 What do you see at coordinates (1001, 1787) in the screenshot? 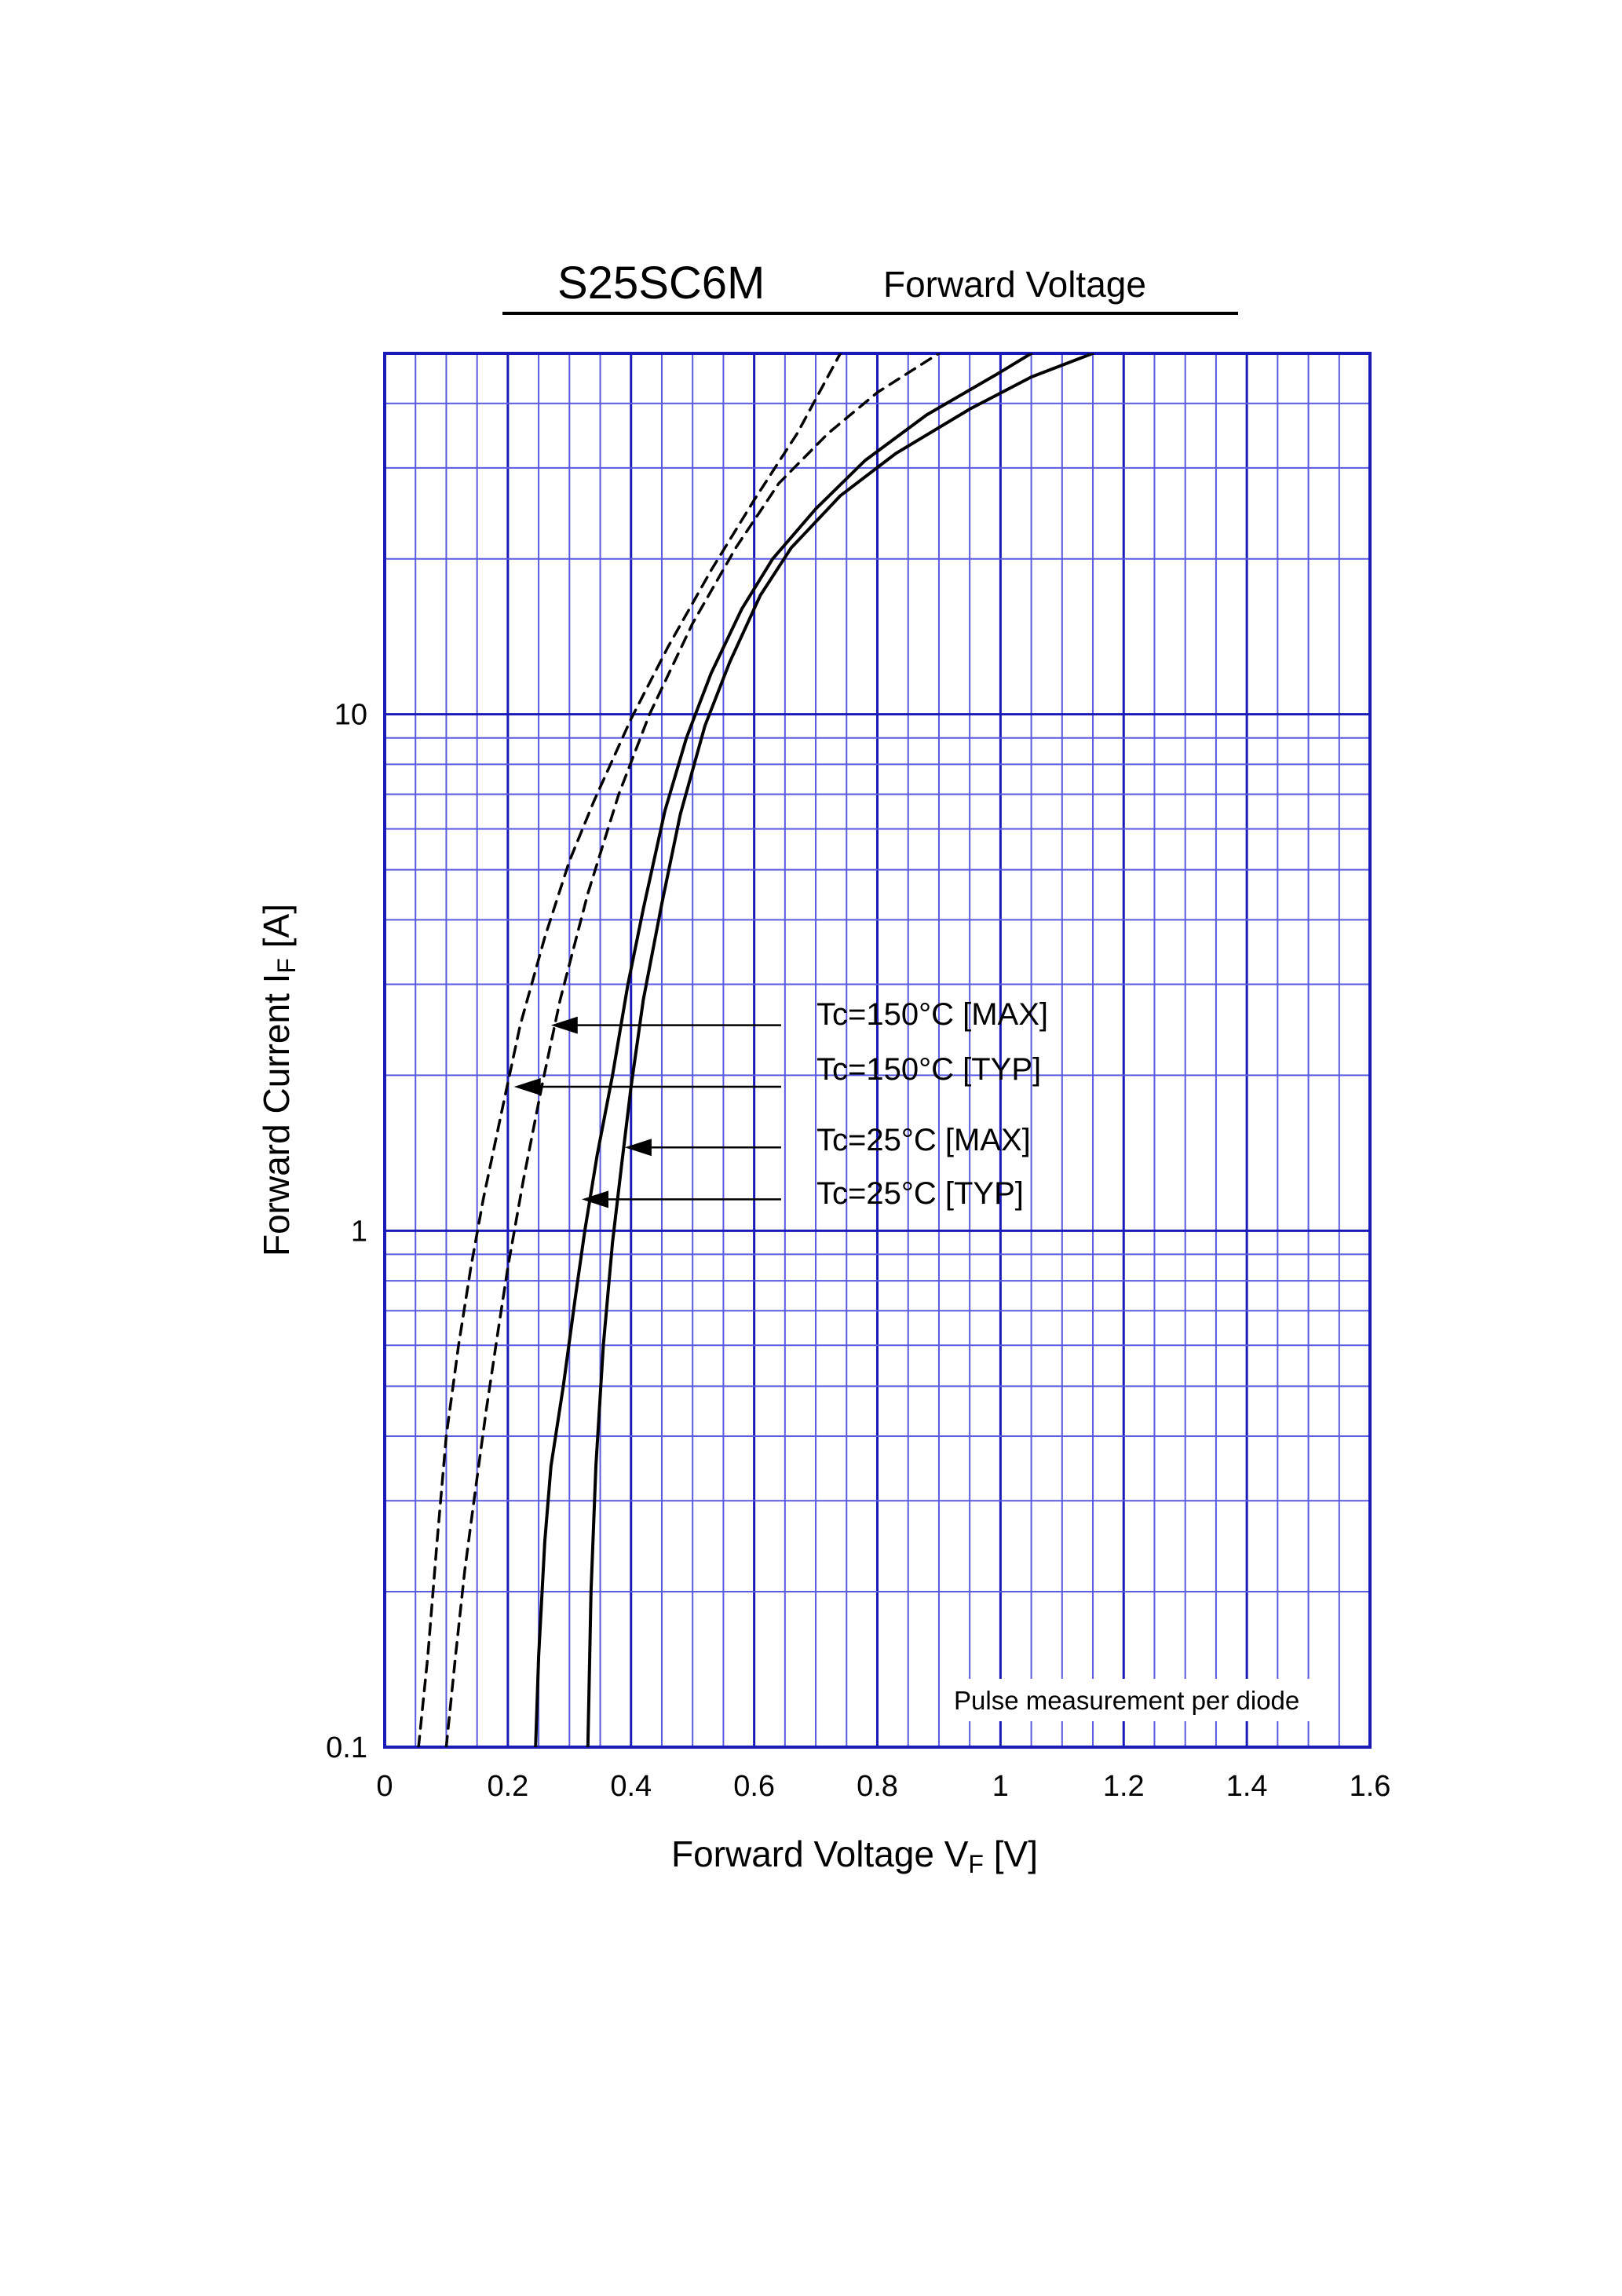
I see `x-tick-label: 1` at bounding box center [1001, 1787].